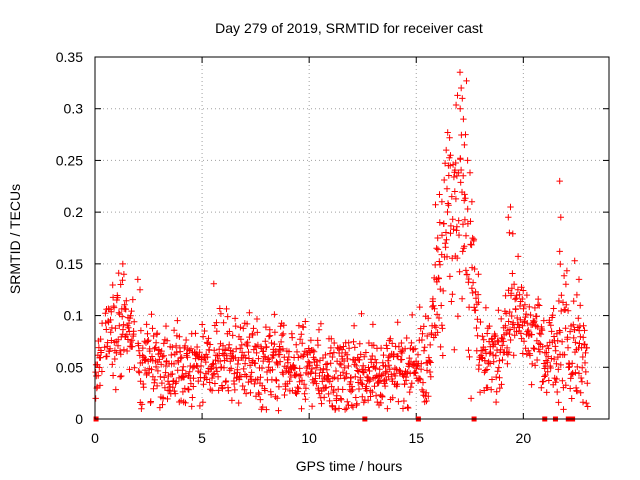 This screenshot has width=640, height=480. What do you see at coordinates (69, 264) in the screenshot?
I see `y-tick-label: 0.15` at bounding box center [69, 264].